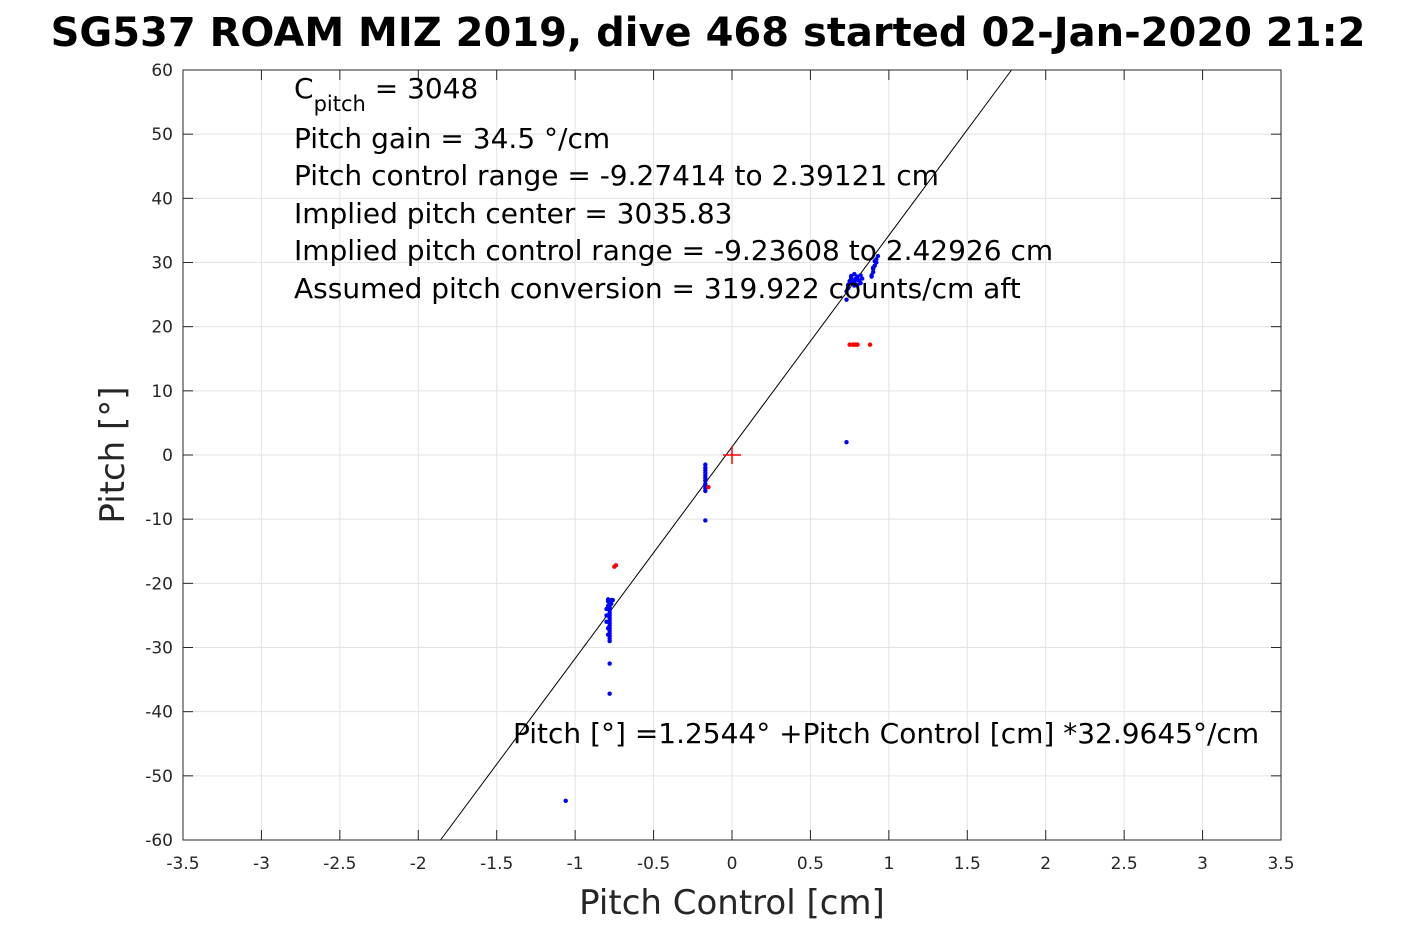 The height and width of the screenshot is (945, 1417). What do you see at coordinates (159, 649) in the screenshot?
I see `y-tick-label: -30` at bounding box center [159, 649].